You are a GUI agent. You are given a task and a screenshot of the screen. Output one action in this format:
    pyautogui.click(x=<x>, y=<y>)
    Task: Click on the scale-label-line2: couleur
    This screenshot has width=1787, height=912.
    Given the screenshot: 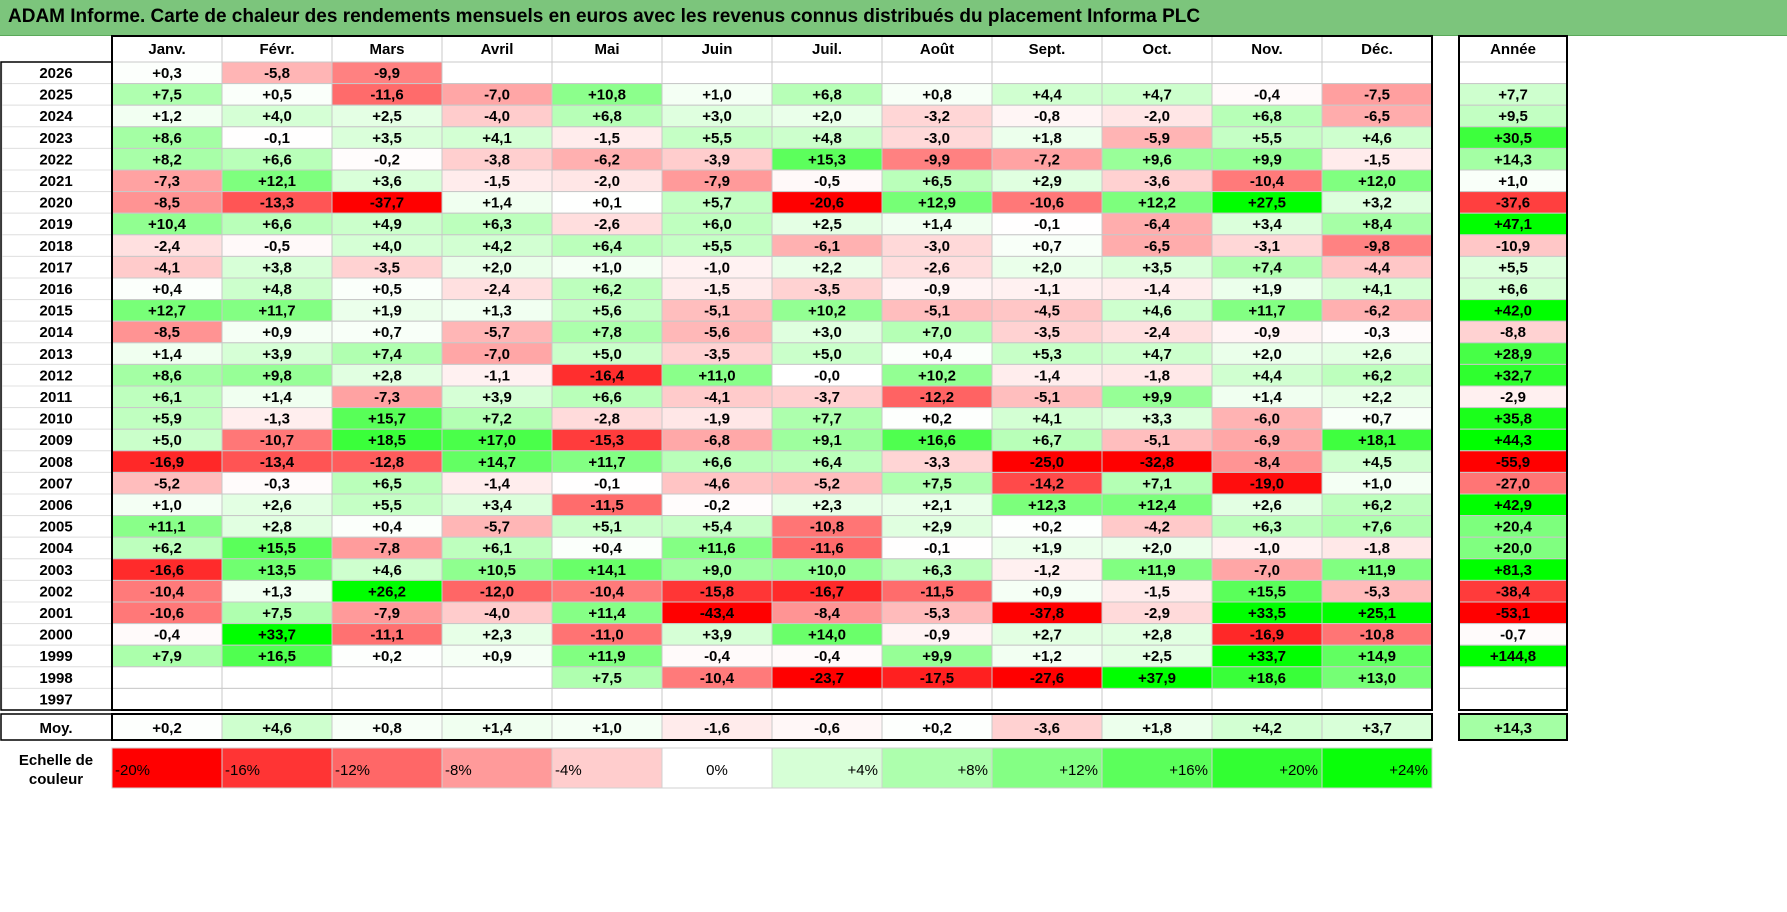 What is the action you would take?
    pyautogui.click(x=56, y=779)
    